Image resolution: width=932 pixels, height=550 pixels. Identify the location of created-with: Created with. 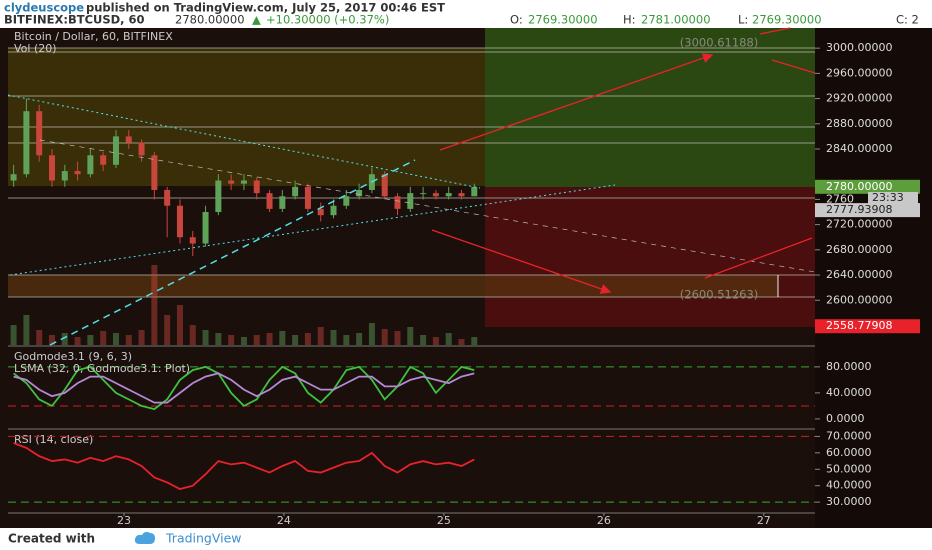
(51, 539).